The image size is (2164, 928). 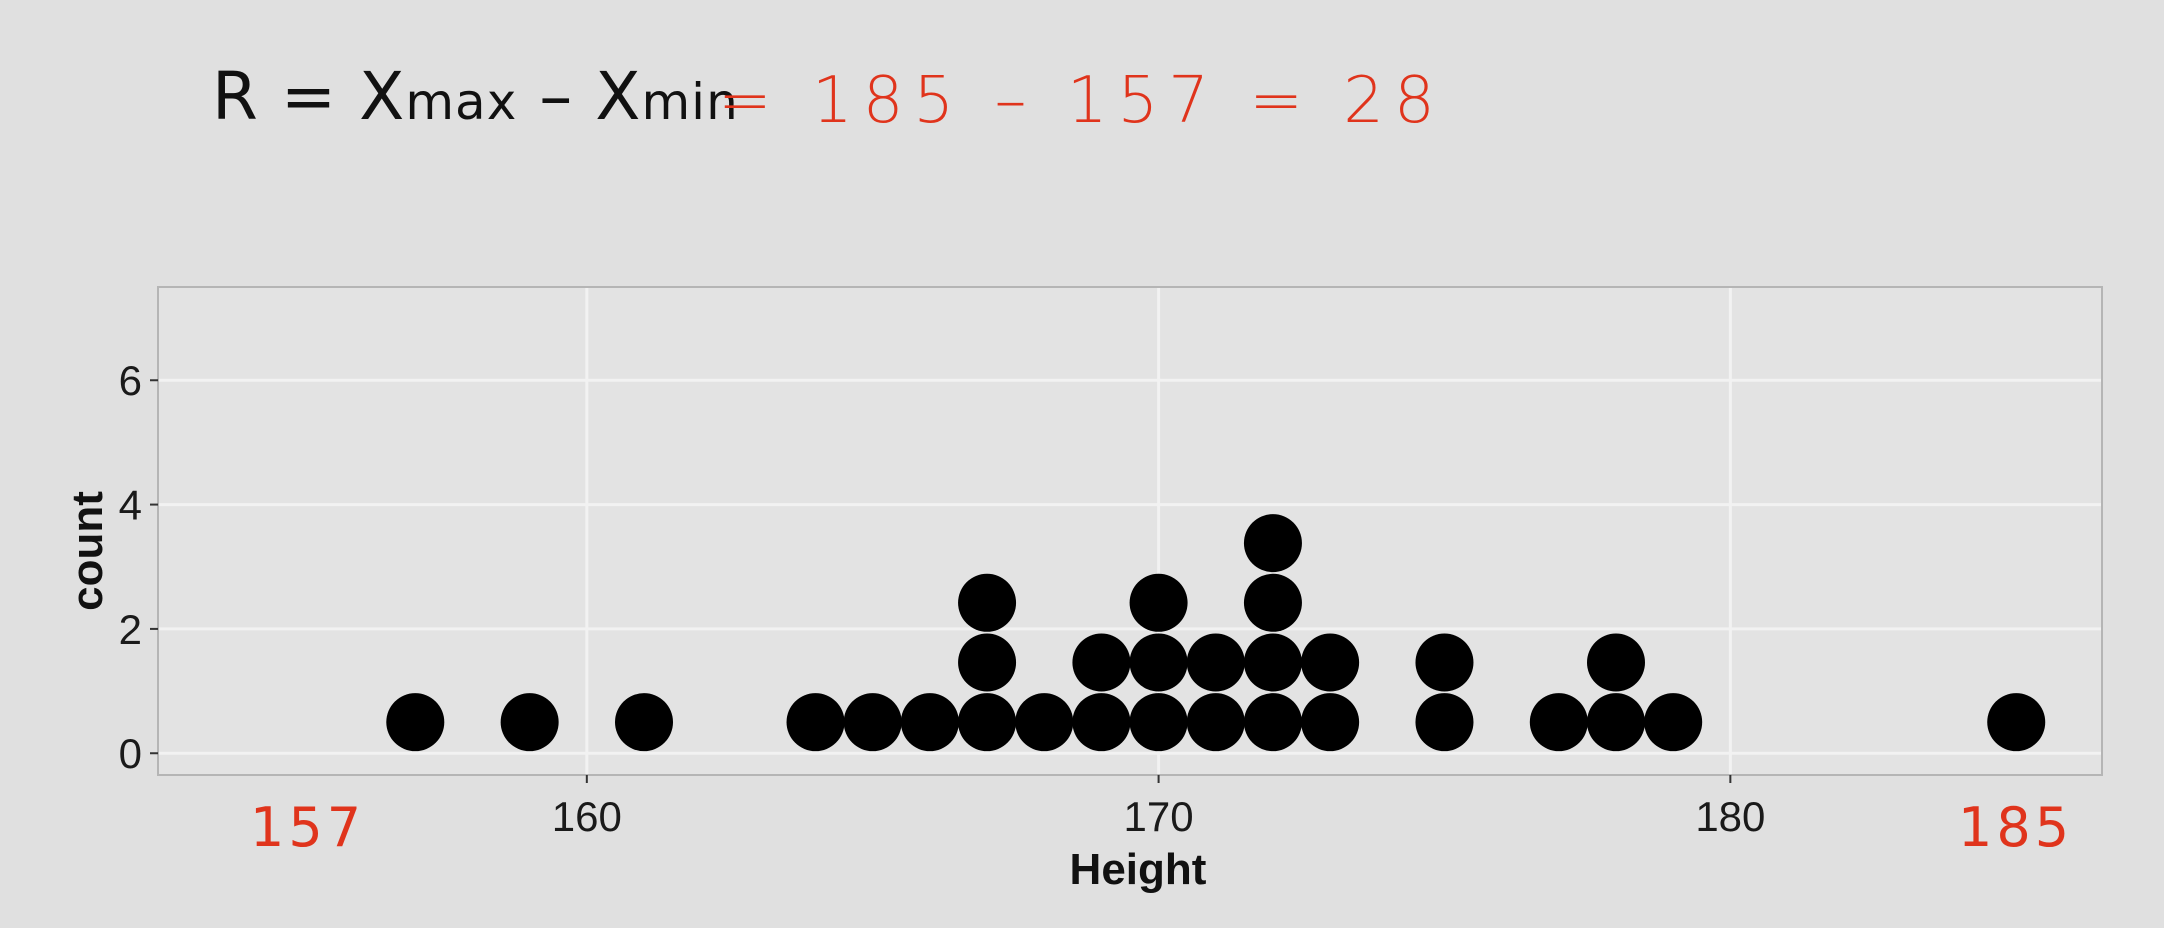 What do you see at coordinates (1159, 816) in the screenshot?
I see `x-tick-label: 170` at bounding box center [1159, 816].